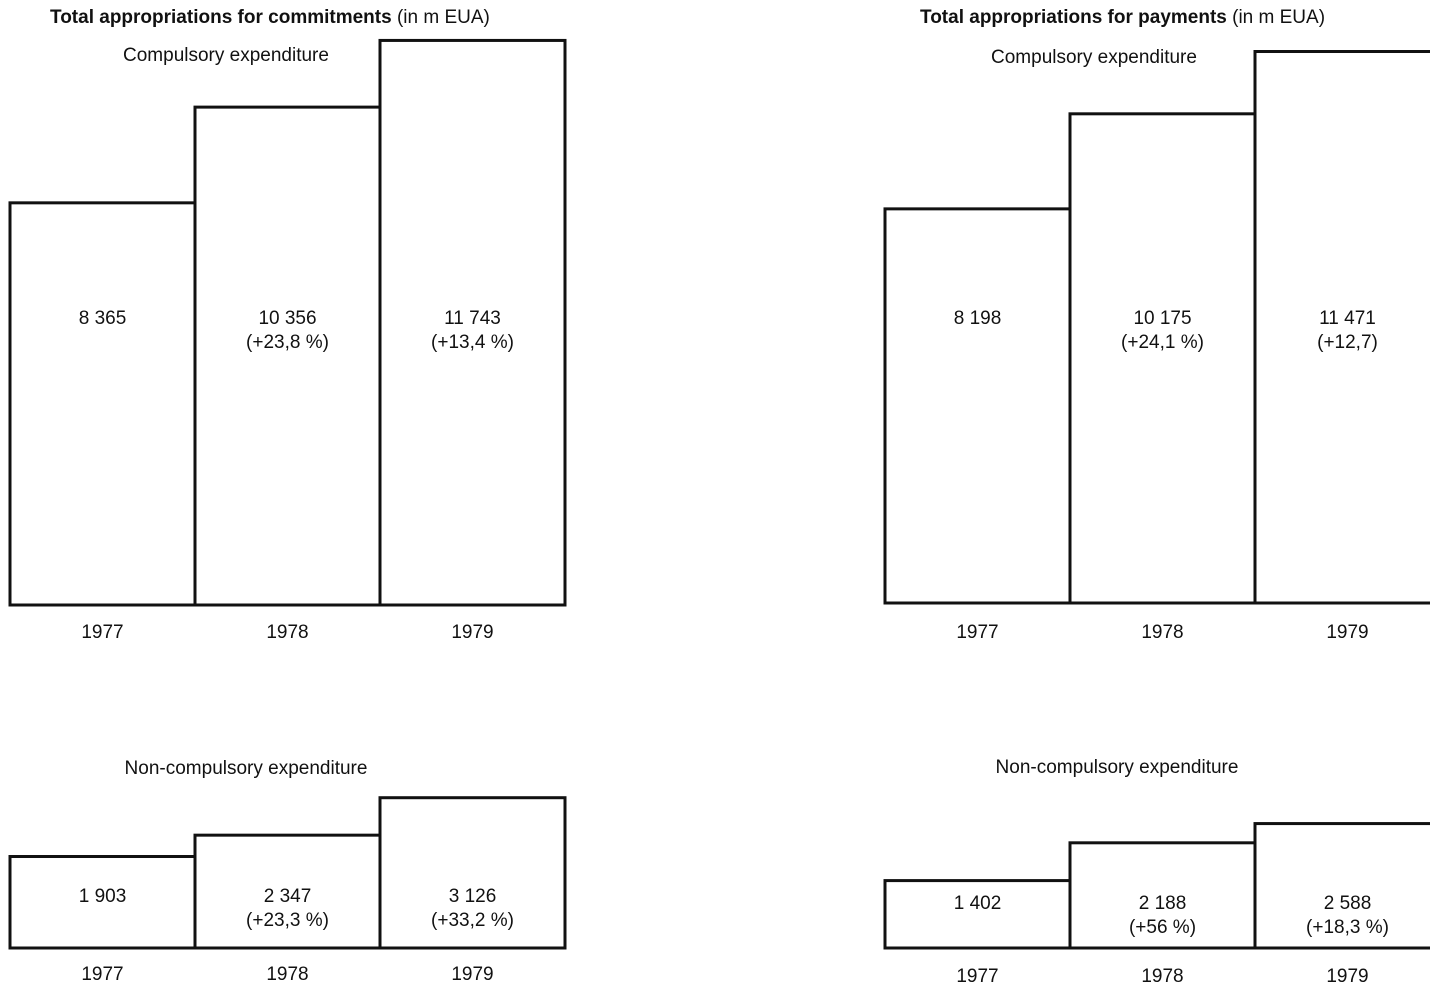 This screenshot has height=988, width=1430. Describe the element at coordinates (288, 896) in the screenshot. I see `value-label: 2 347` at that location.